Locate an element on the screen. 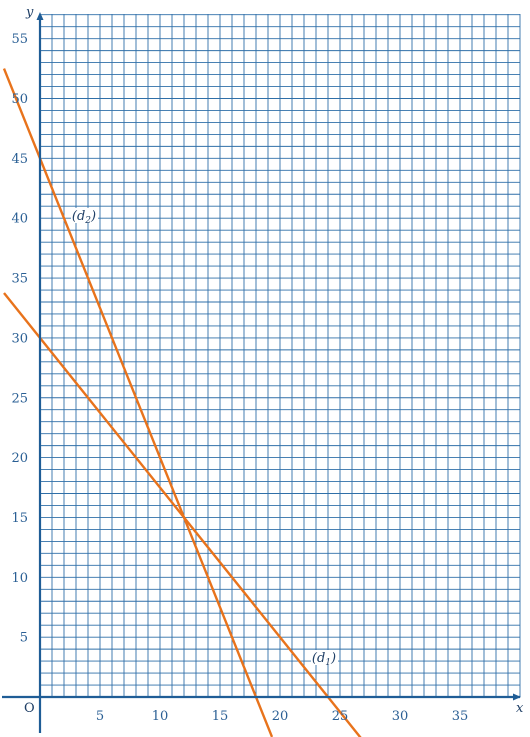 This screenshot has height=737, width=530. y-tick-label: 35 is located at coordinates (19, 279).